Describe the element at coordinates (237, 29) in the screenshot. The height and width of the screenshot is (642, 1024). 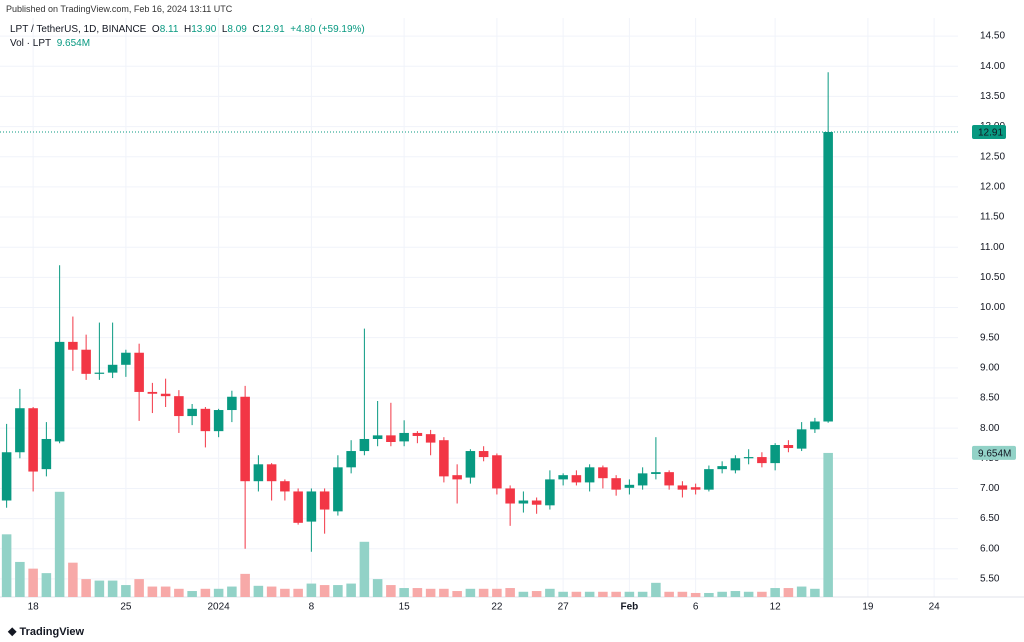
I see `ohlc-value: 8.09` at that location.